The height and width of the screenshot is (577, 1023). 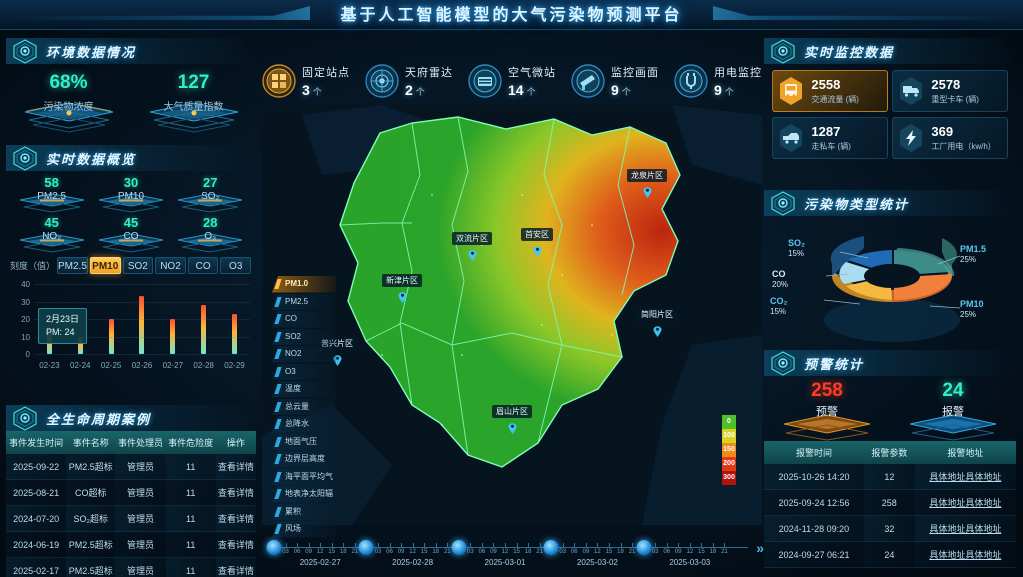 What do you see at coordinates (657, 314) in the screenshot?
I see `map-marker-label: 简阳片区` at bounding box center [657, 314].